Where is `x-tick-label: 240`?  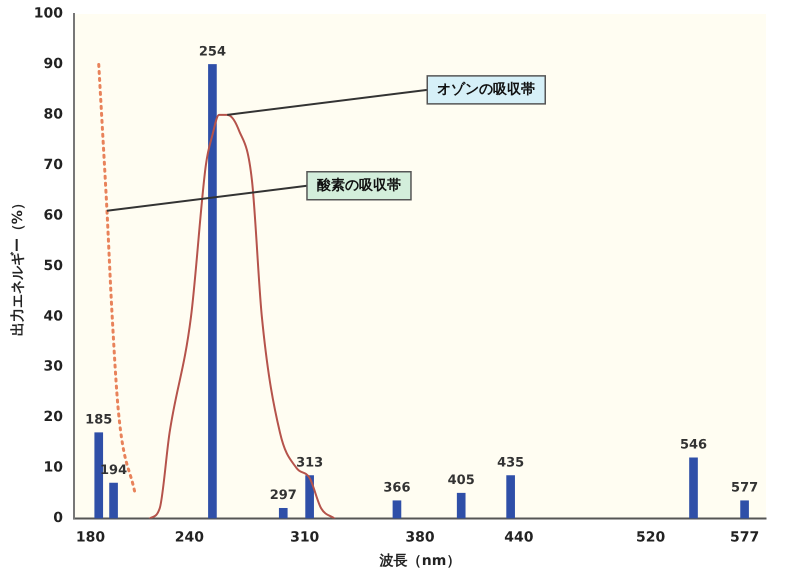 x-tick-label: 240 is located at coordinates (189, 537).